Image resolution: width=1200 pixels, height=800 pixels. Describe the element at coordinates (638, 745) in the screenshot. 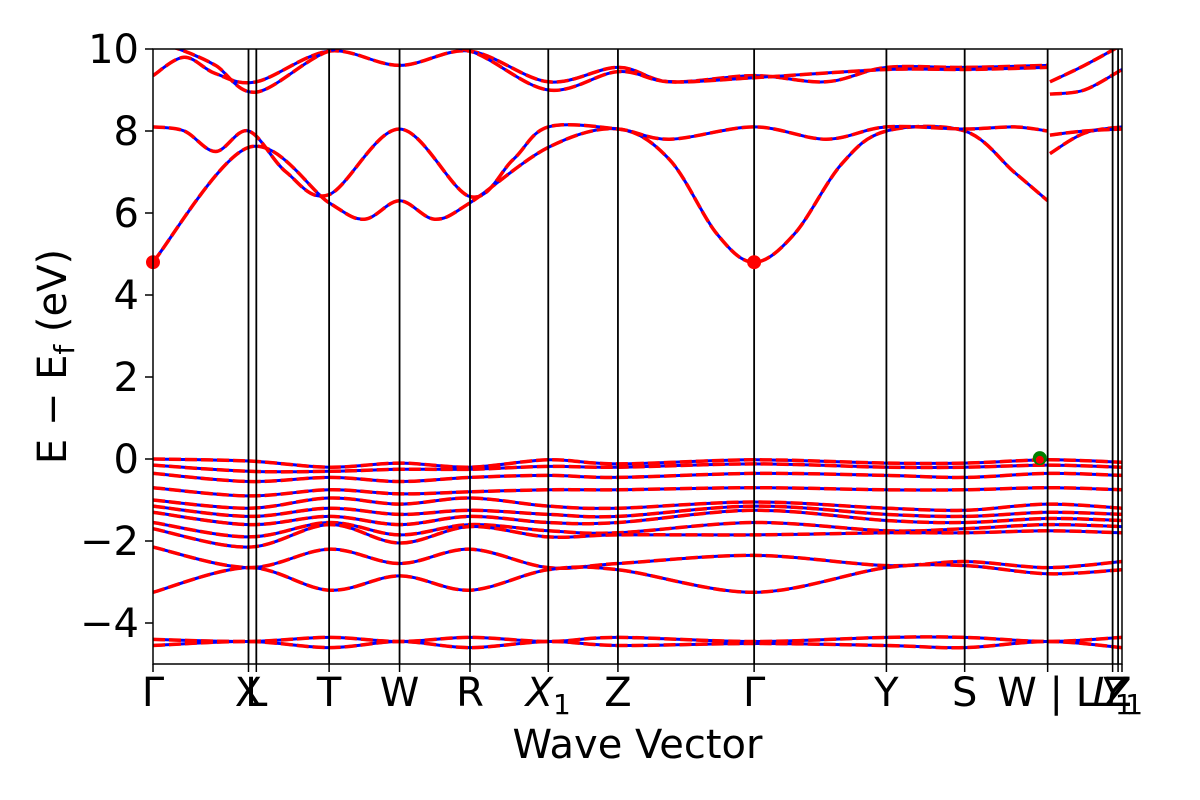

I see `x-axis-label: Wave Vector` at that location.